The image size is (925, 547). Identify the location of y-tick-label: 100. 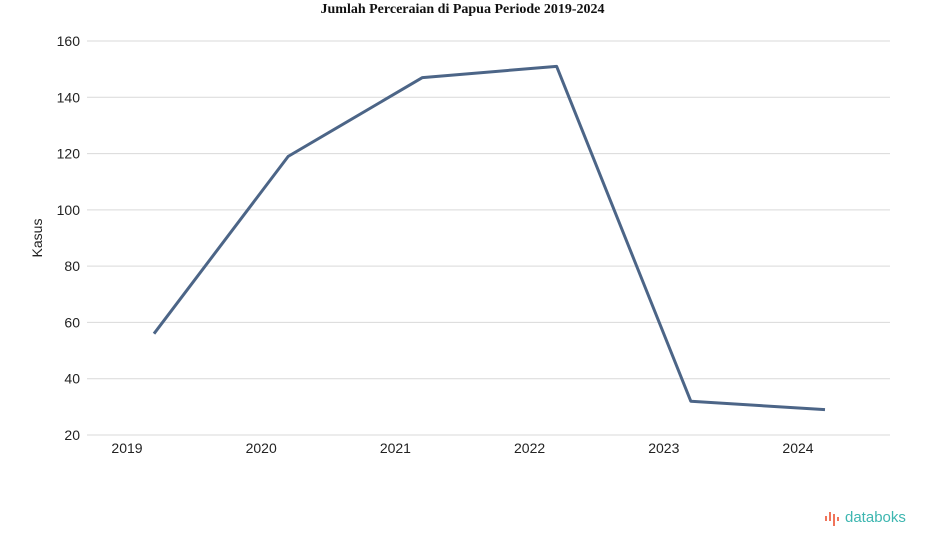
(69, 210).